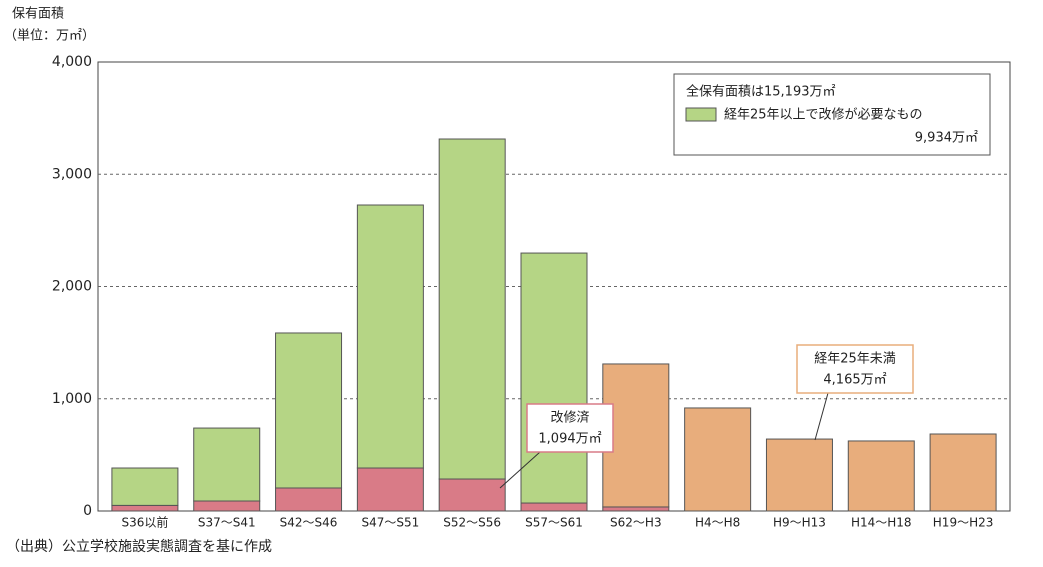 Image resolution: width=1043 pixels, height=567 pixels. Describe the element at coordinates (799, 523) in the screenshot. I see `x-tick-label: H9～H13` at that location.